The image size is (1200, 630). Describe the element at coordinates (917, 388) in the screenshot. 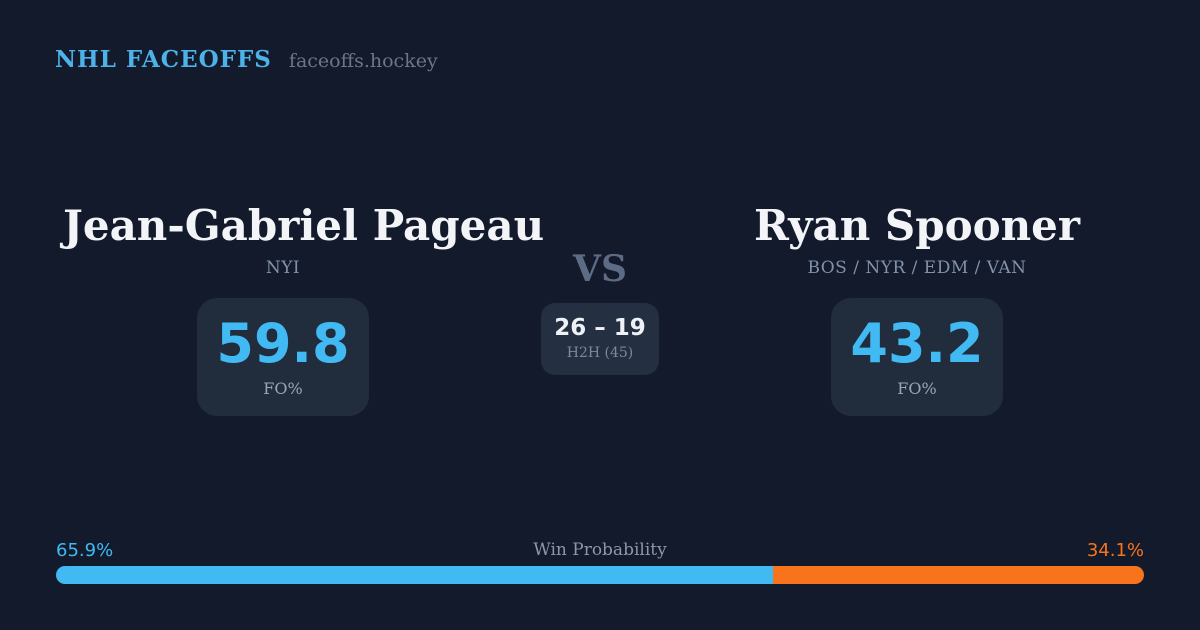

I see `player-right-fo-label: FO%` at that location.